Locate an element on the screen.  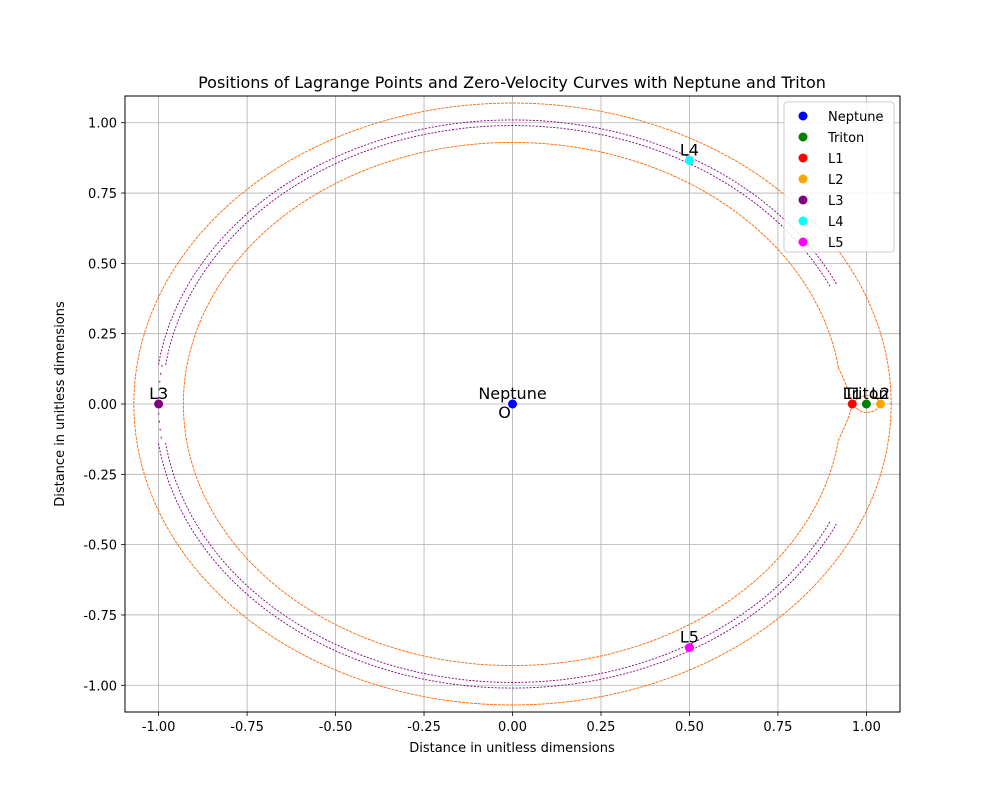
legend-entry-l4: L4 is located at coordinates (836, 222).